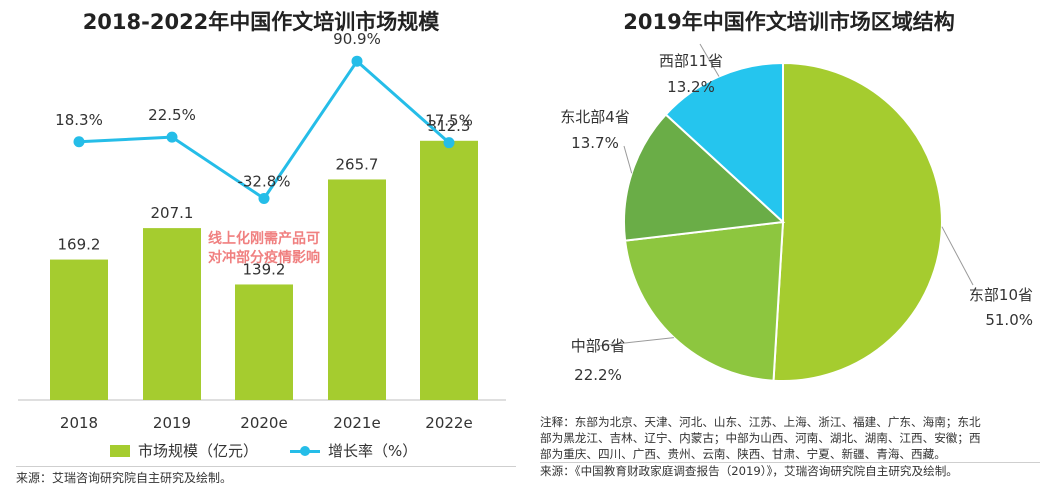 This screenshot has width=1050, height=489. Describe the element at coordinates (263, 182) in the screenshot. I see `growth-rate-label: -32.8%` at that location.